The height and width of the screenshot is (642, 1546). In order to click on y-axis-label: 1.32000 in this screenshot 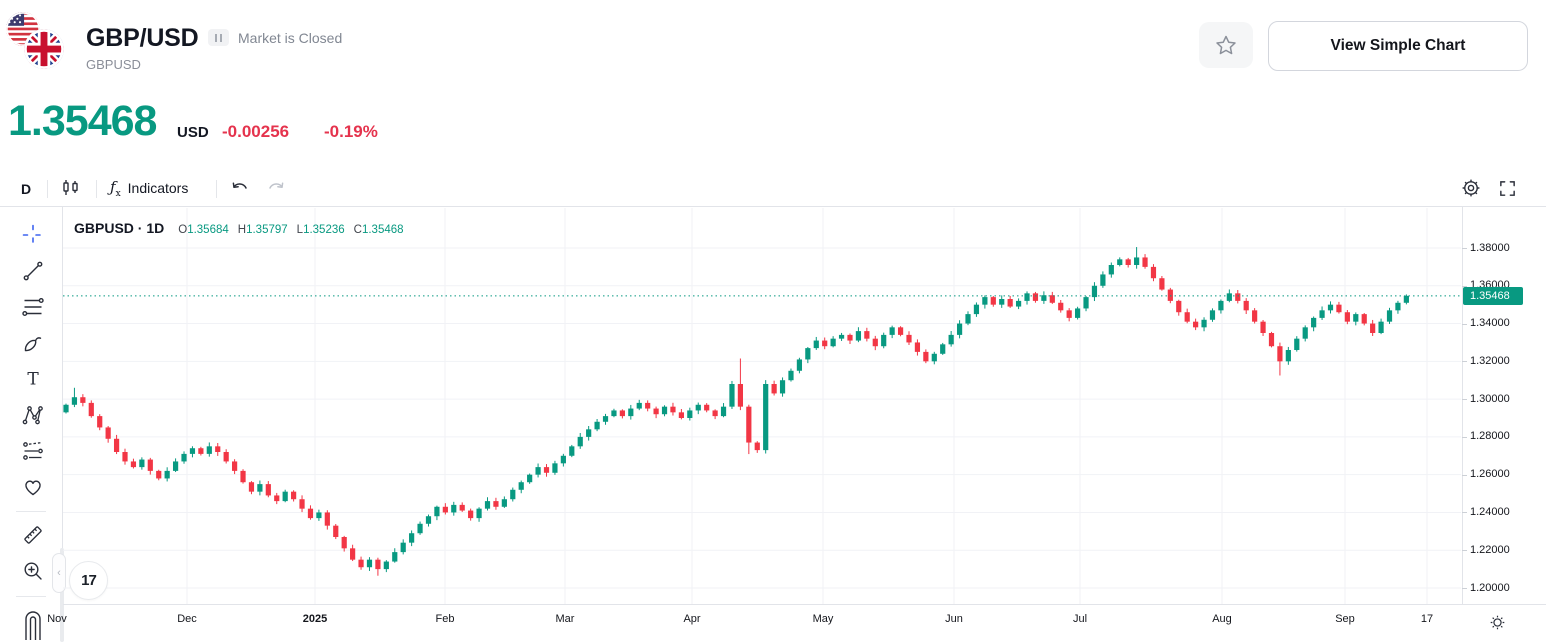, I will do `click(1490, 360)`.